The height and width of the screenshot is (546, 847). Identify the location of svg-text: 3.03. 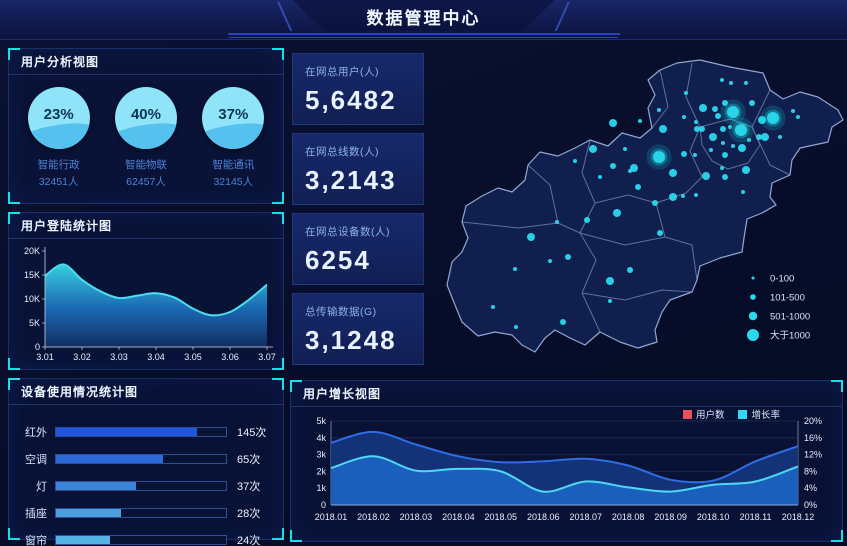
(119, 357).